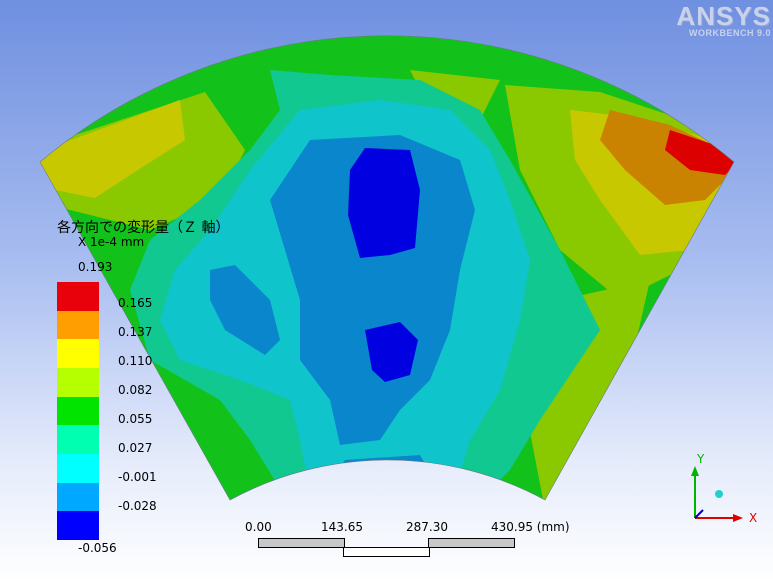 Image resolution: width=773 pixels, height=582 pixels. I want to click on ansys-logo: ANSYS WORKBENCH 9.0, so click(723, 20).